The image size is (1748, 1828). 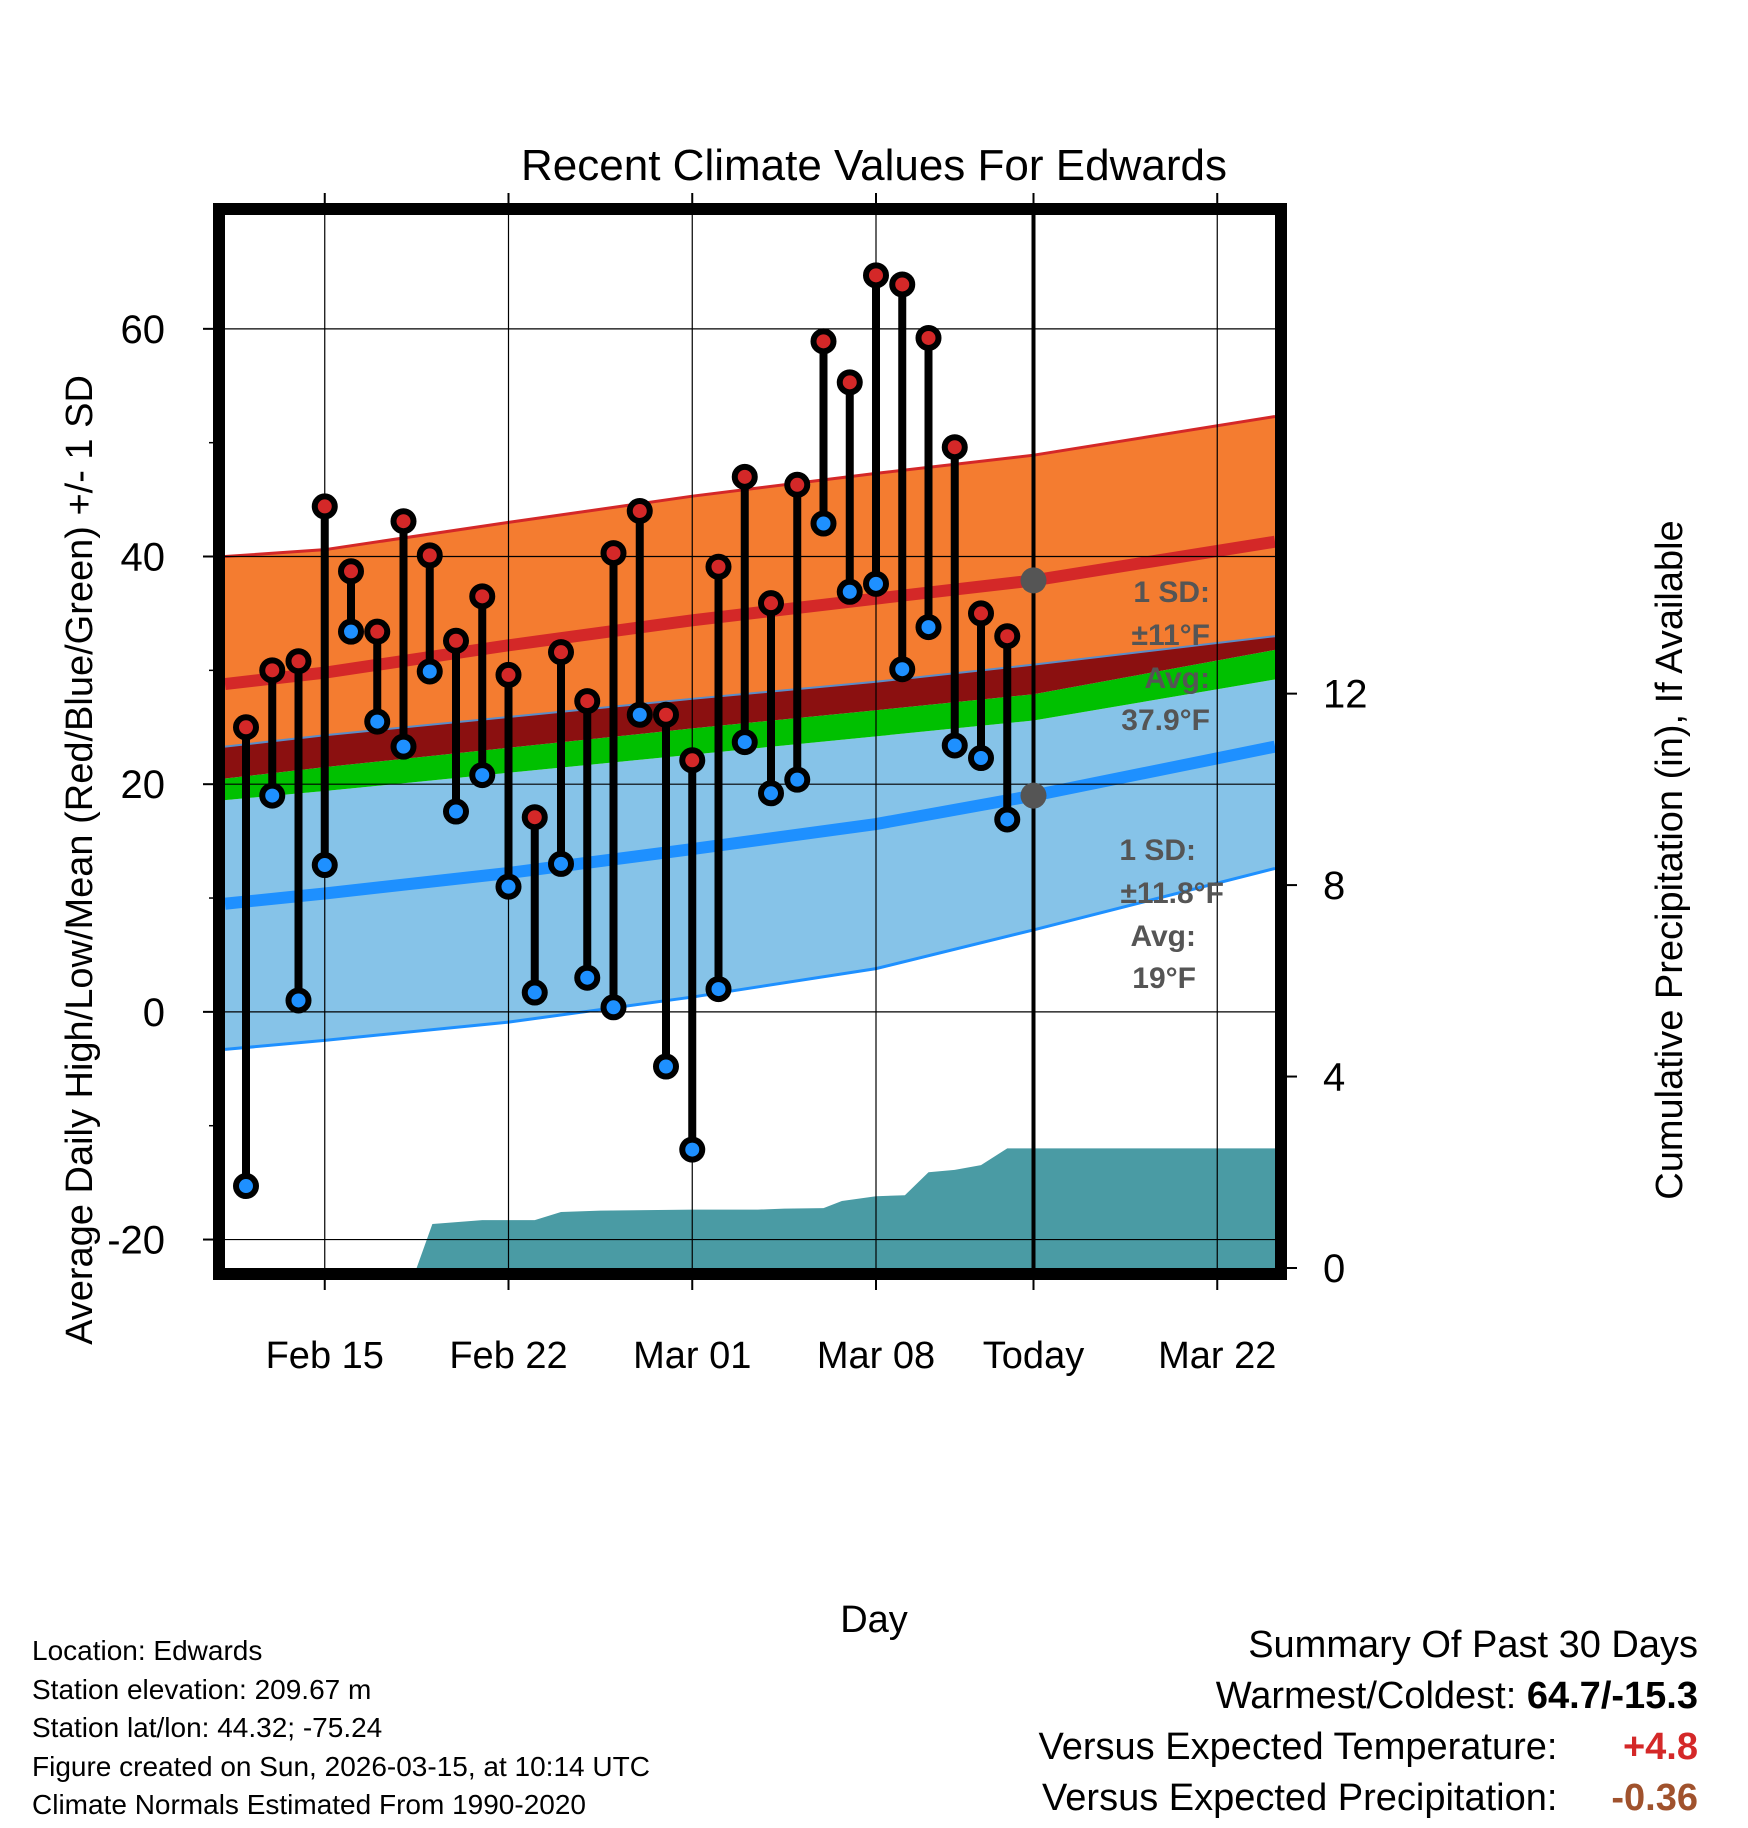 What do you see at coordinates (1163, 936) in the screenshot?
I see `low-avg-label: Avg:` at bounding box center [1163, 936].